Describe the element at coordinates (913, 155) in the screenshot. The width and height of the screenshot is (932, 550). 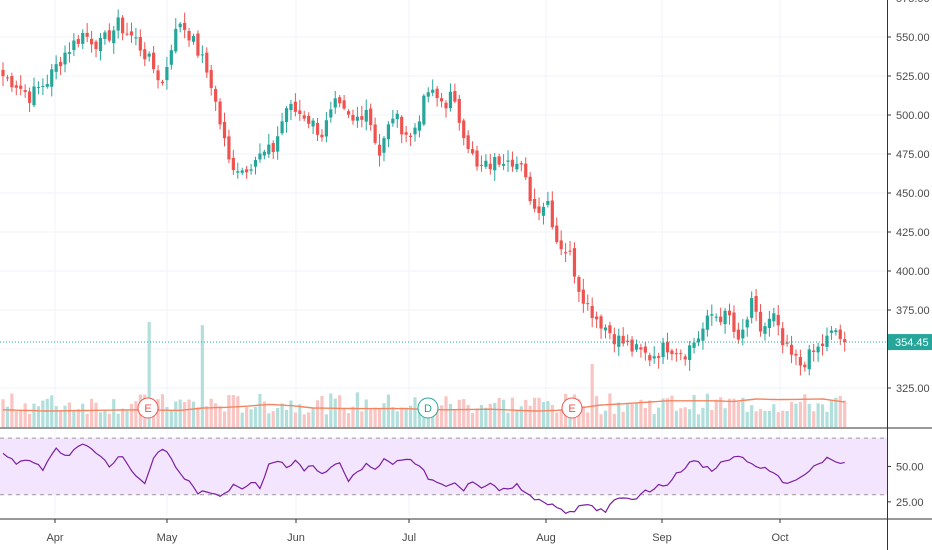
I see `price-tick-label: 475.00` at that location.